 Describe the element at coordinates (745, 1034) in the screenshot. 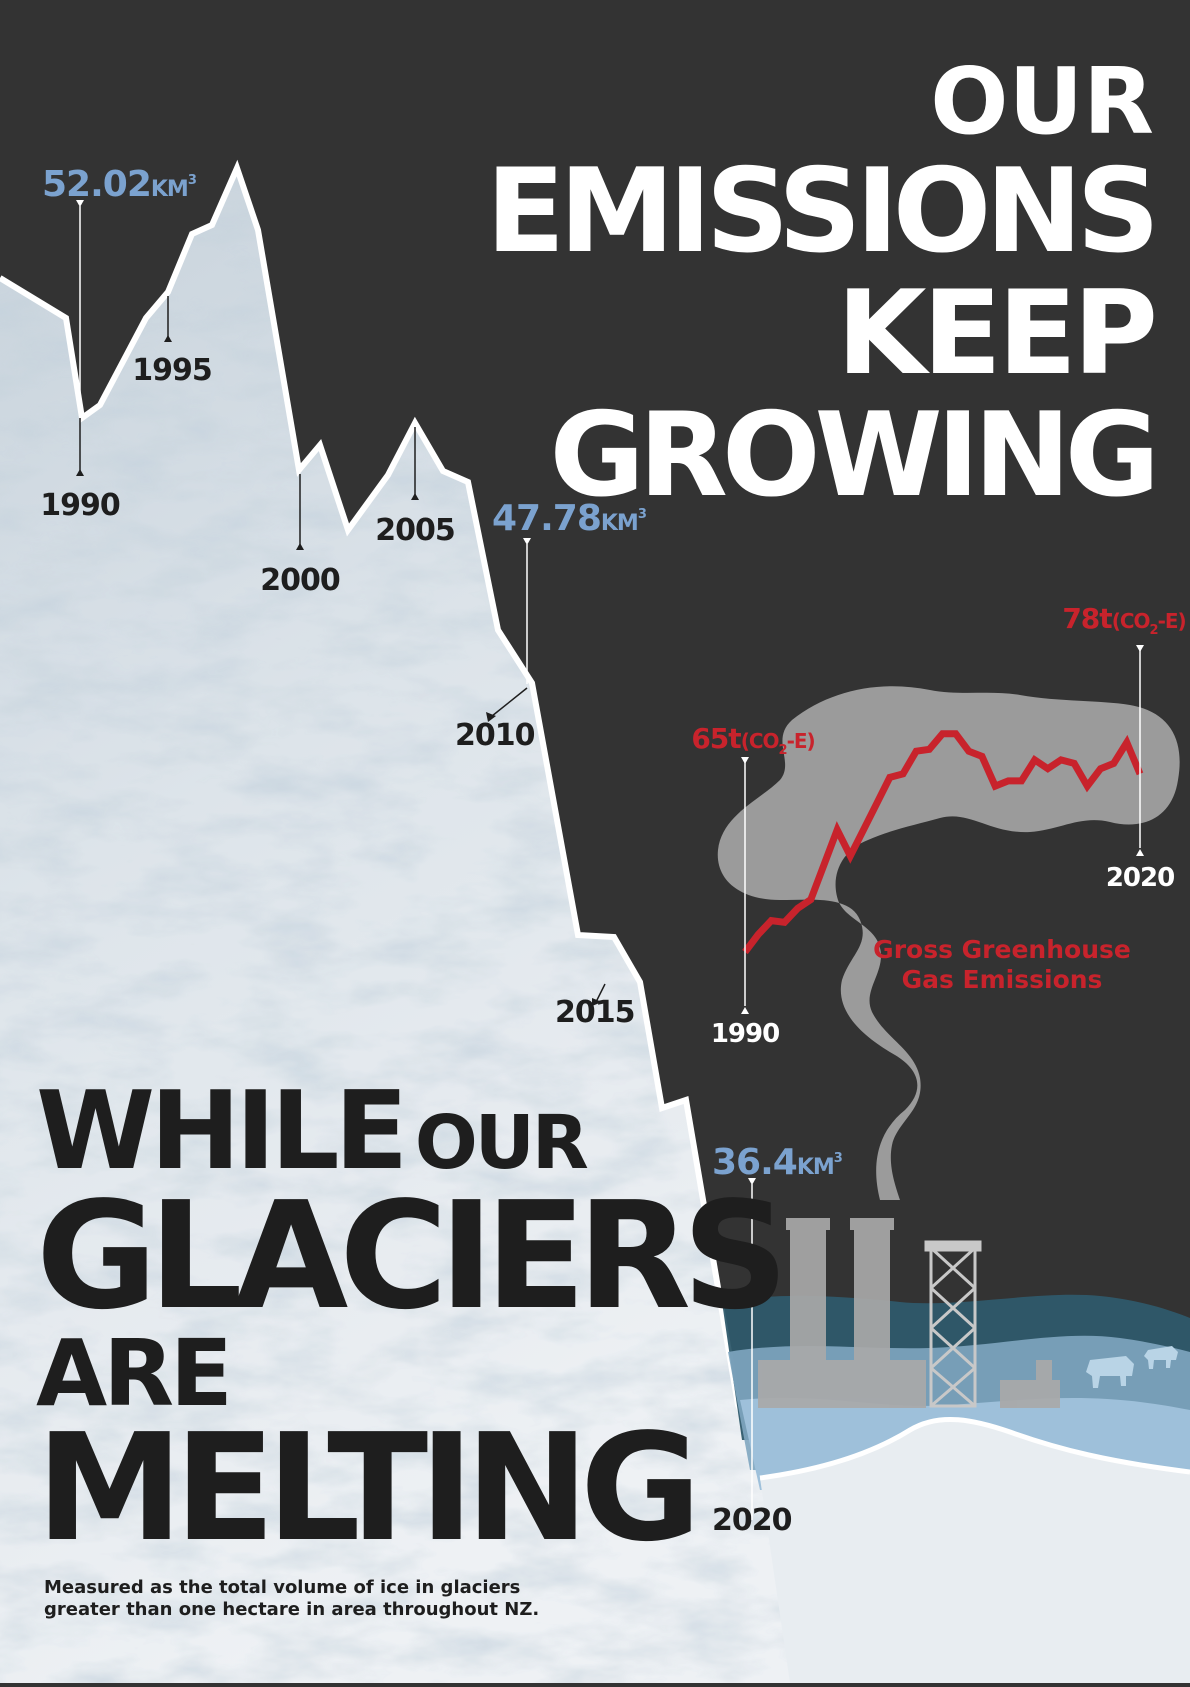

I see `emissions-tick-start: 1990` at that location.